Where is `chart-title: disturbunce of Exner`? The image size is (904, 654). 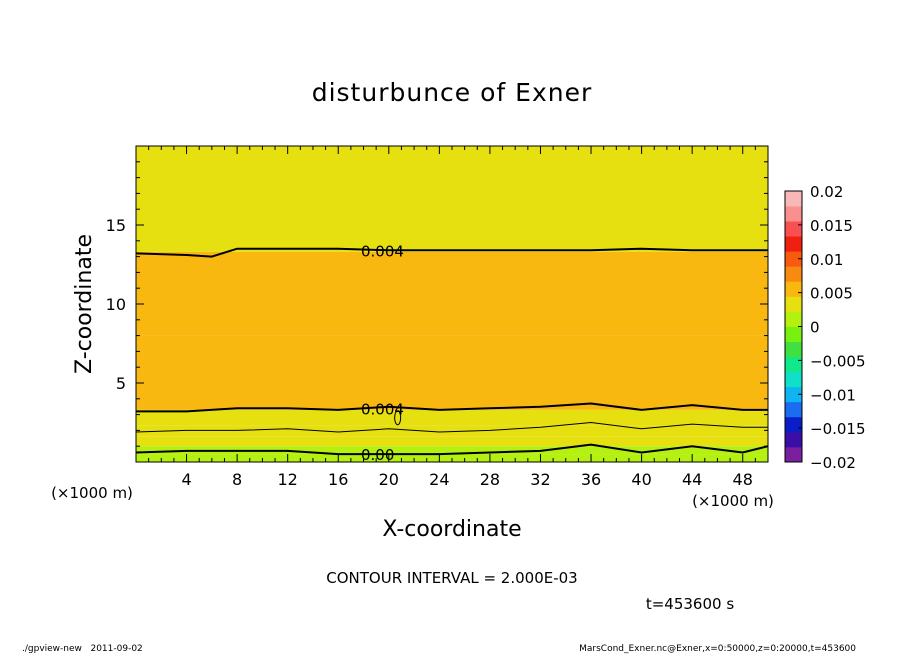 chart-title: disturbunce of Exner is located at coordinates (452, 92).